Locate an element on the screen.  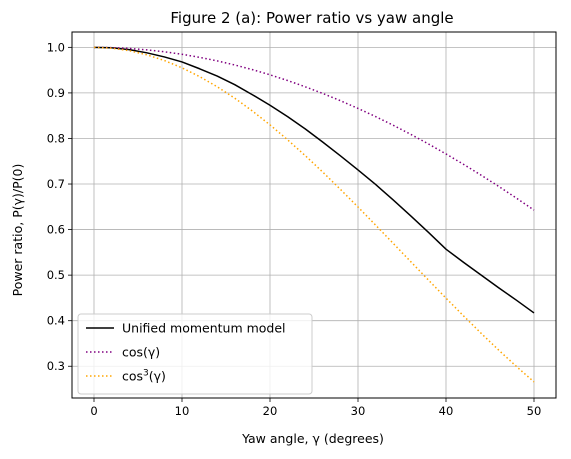
chart-title: Figure 2 (a): Power ratio vs yaw angle is located at coordinates (311, 18).